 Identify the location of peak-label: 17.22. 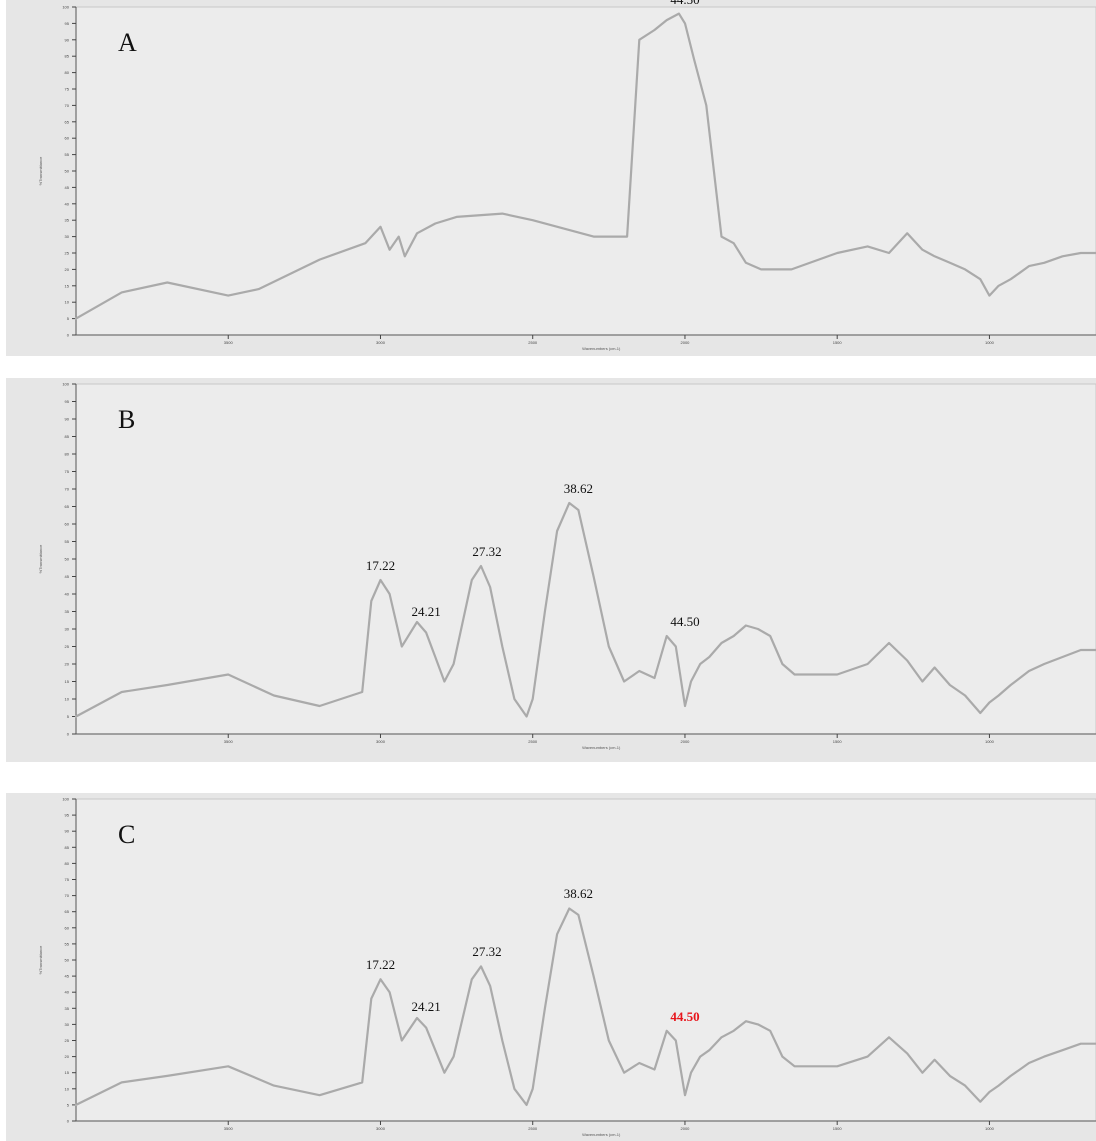
(380, 565).